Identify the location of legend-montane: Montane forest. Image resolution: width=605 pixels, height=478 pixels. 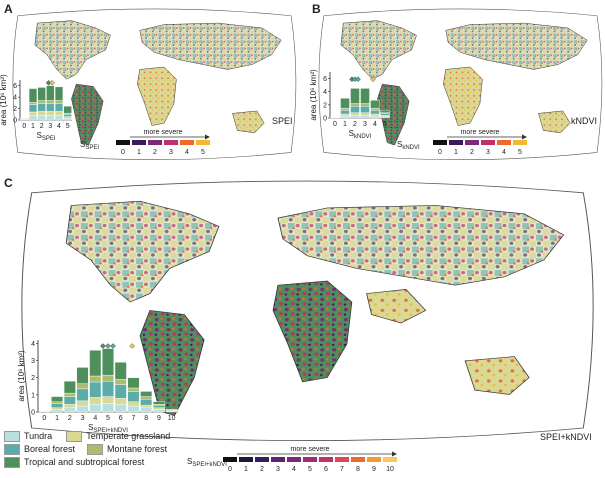
(127, 450).